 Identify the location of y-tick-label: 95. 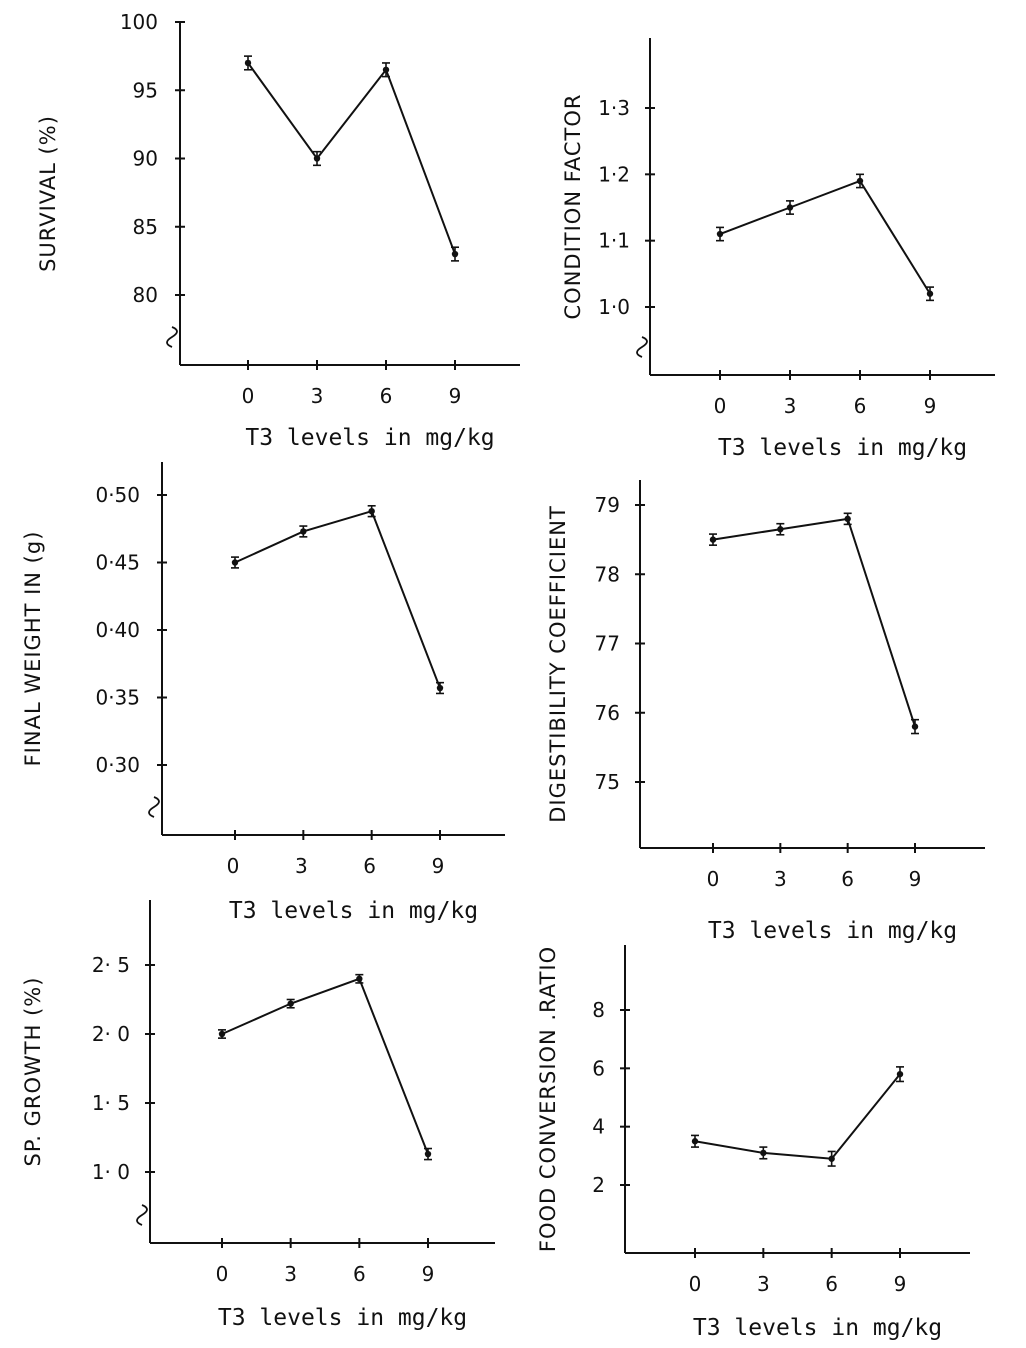
(145, 90).